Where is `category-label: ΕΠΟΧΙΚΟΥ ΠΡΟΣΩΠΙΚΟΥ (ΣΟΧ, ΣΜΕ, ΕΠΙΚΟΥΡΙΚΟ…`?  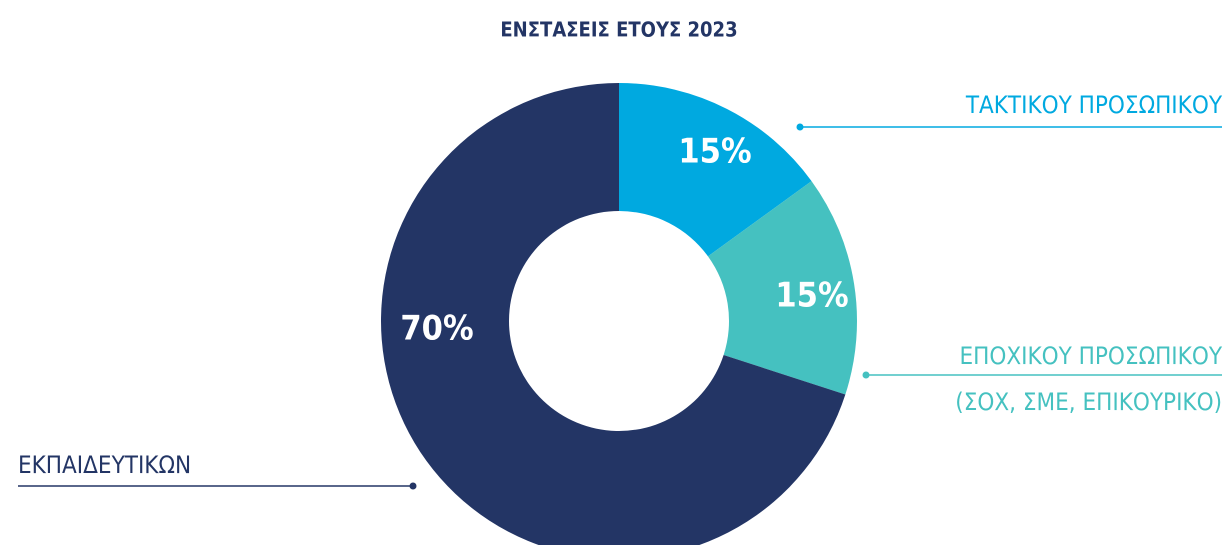
category-label: ΕΠΟΧΙΚΟΥ ΠΡΟΣΩΠΙΚΟΥ (ΣΟΧ, ΣΜΕ, ΕΠΙΚΟΥΡΙΚΟ… is located at coordinates (1089, 379).